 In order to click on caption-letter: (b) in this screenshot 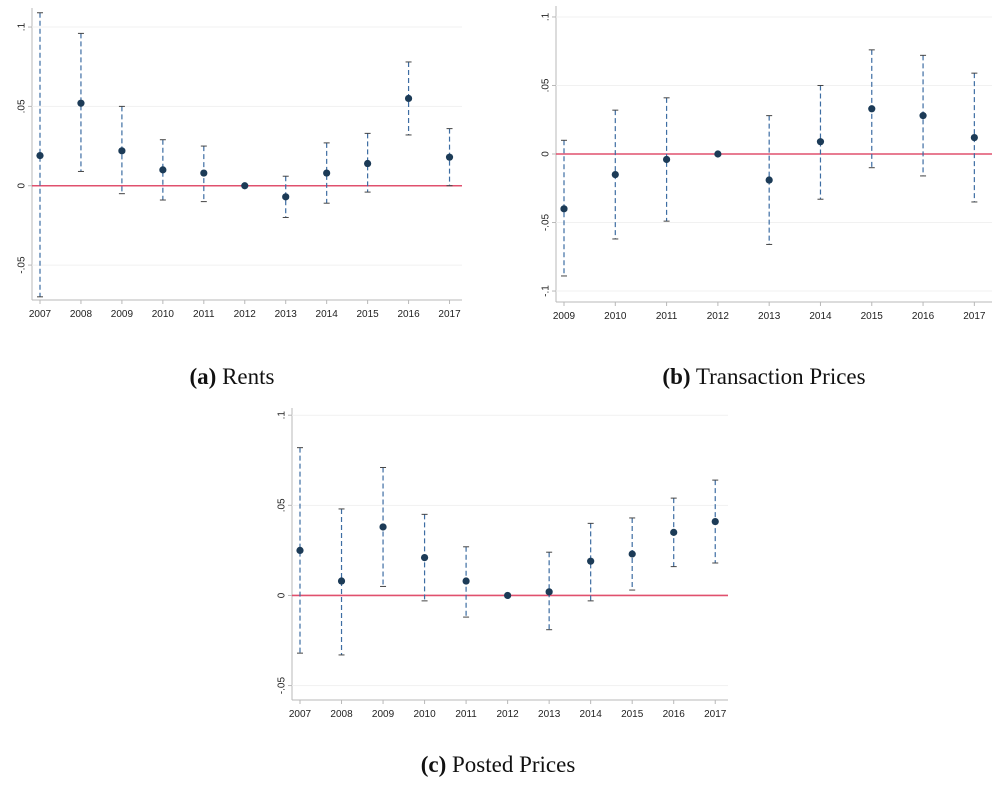, I will do `click(676, 376)`.